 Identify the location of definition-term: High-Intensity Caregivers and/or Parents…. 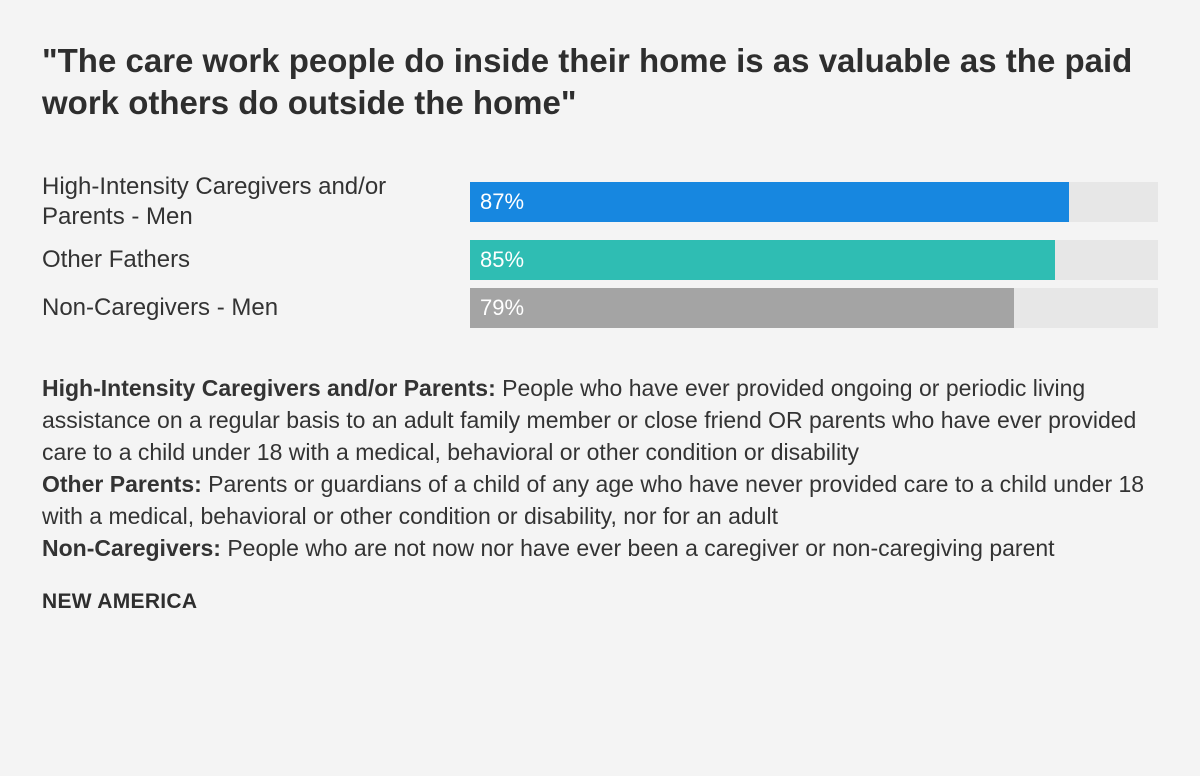
(269, 388).